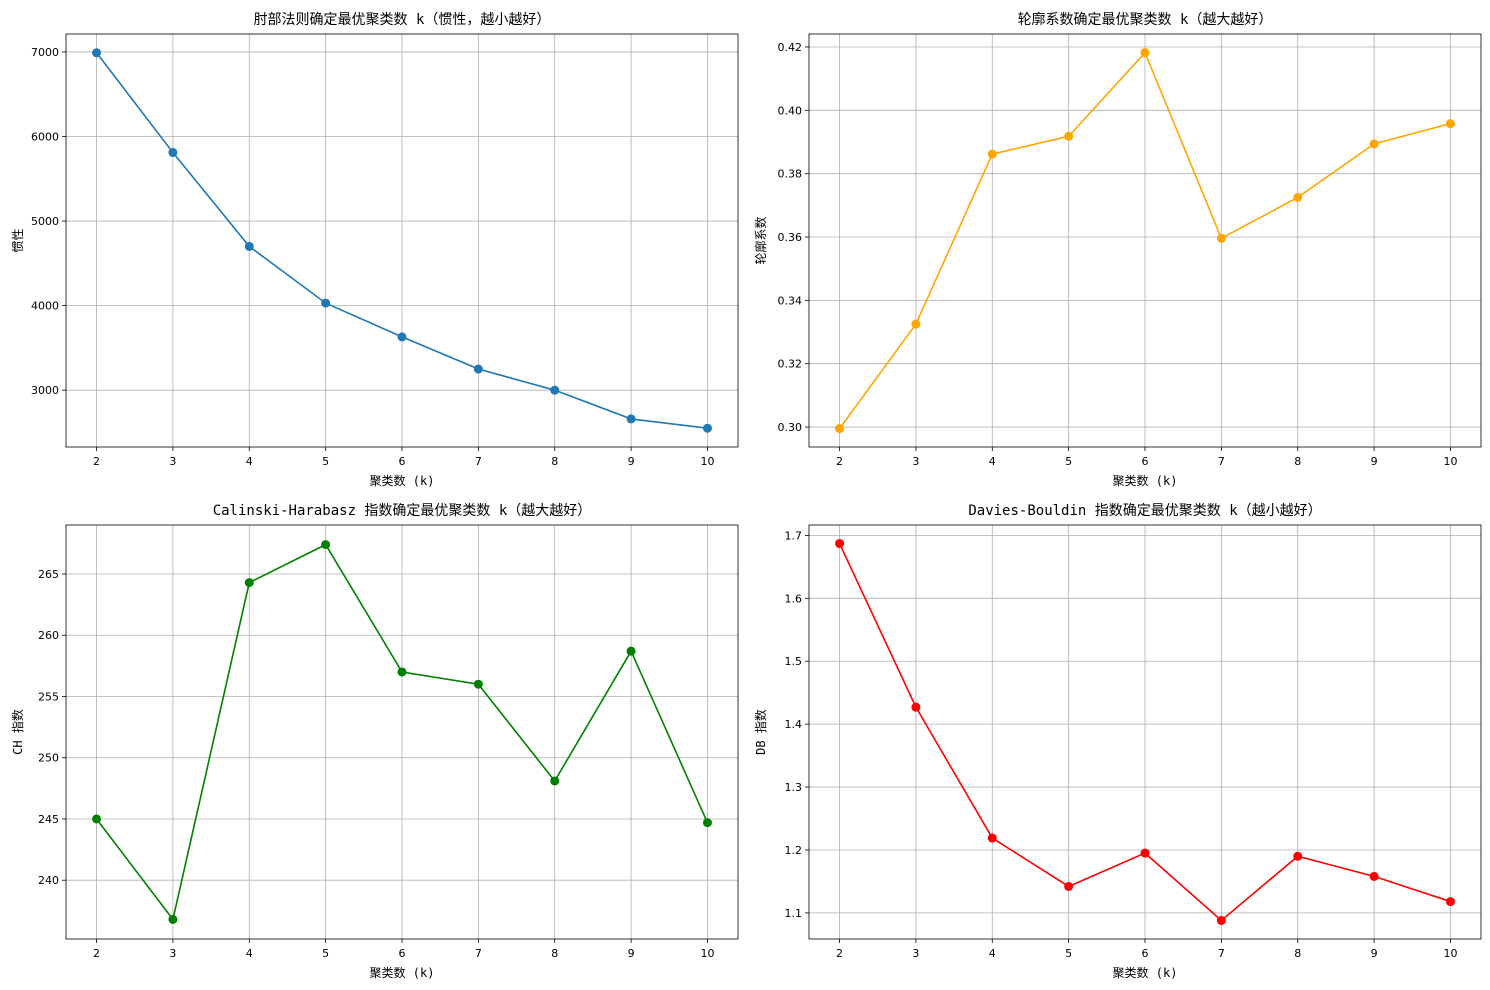 The height and width of the screenshot is (990, 1490). What do you see at coordinates (794, 661) in the screenshot?
I see `y-tick-label: 1.5` at bounding box center [794, 661].